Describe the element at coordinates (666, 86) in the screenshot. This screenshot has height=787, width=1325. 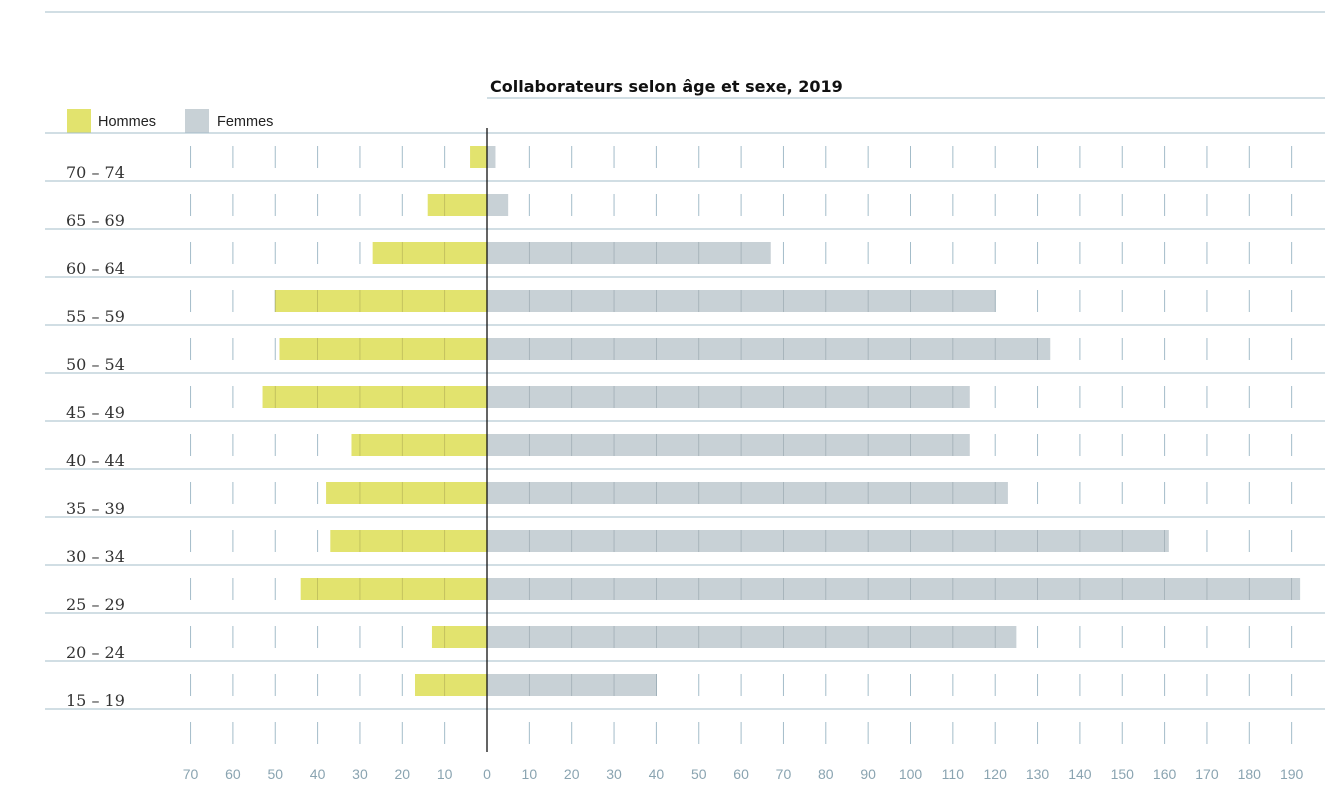
I see `chart-title: Collaborateurs selon âge et sexe, 2019` at that location.